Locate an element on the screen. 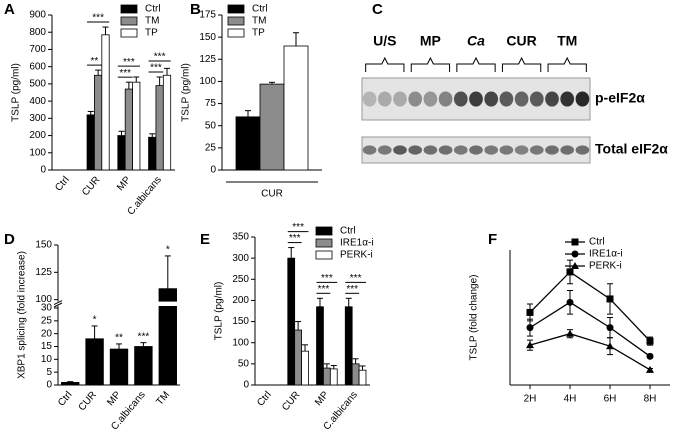 This screenshot has width=695, height=432. value-annotation: ** is located at coordinates (119, 338).